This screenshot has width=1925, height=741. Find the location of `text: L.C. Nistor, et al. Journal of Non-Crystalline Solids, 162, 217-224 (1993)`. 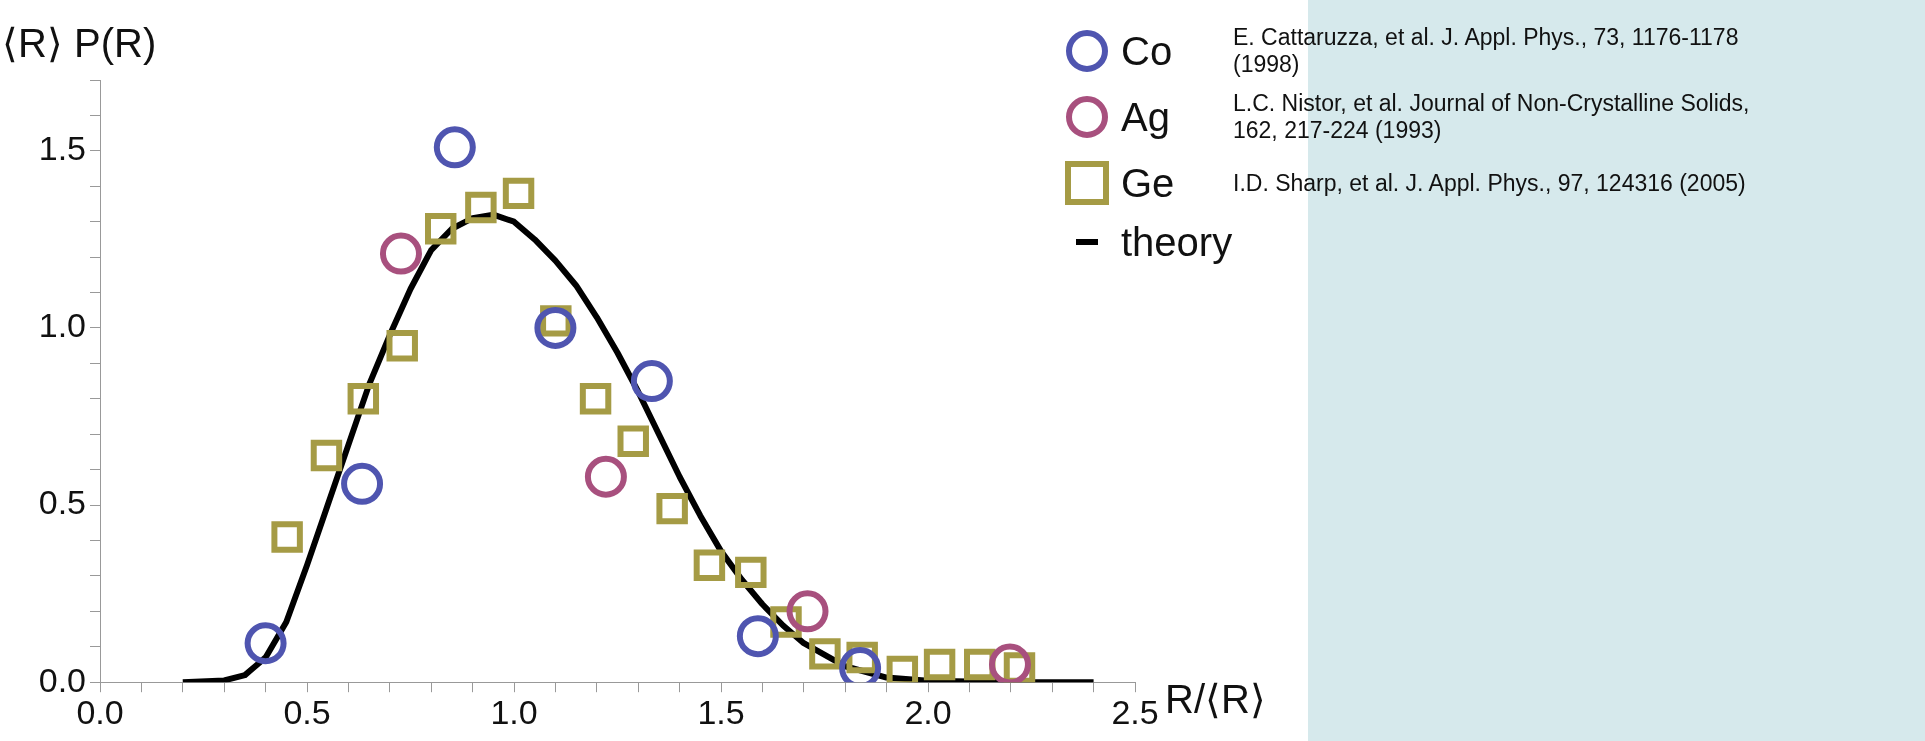

text: L.C. Nistor, et al. Journal of Non-Crystalline Solids, 162, 217-224 (1993) is located at coordinates (1492, 117).